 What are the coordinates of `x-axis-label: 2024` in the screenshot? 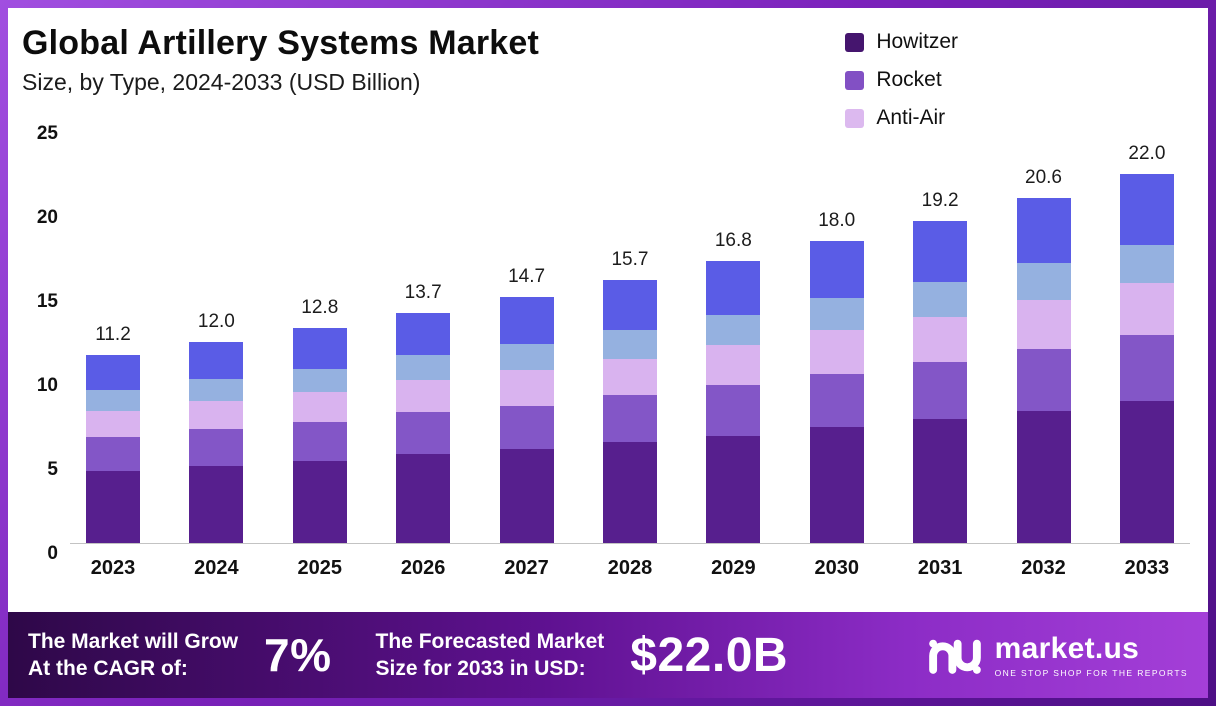 It's located at (216, 567).